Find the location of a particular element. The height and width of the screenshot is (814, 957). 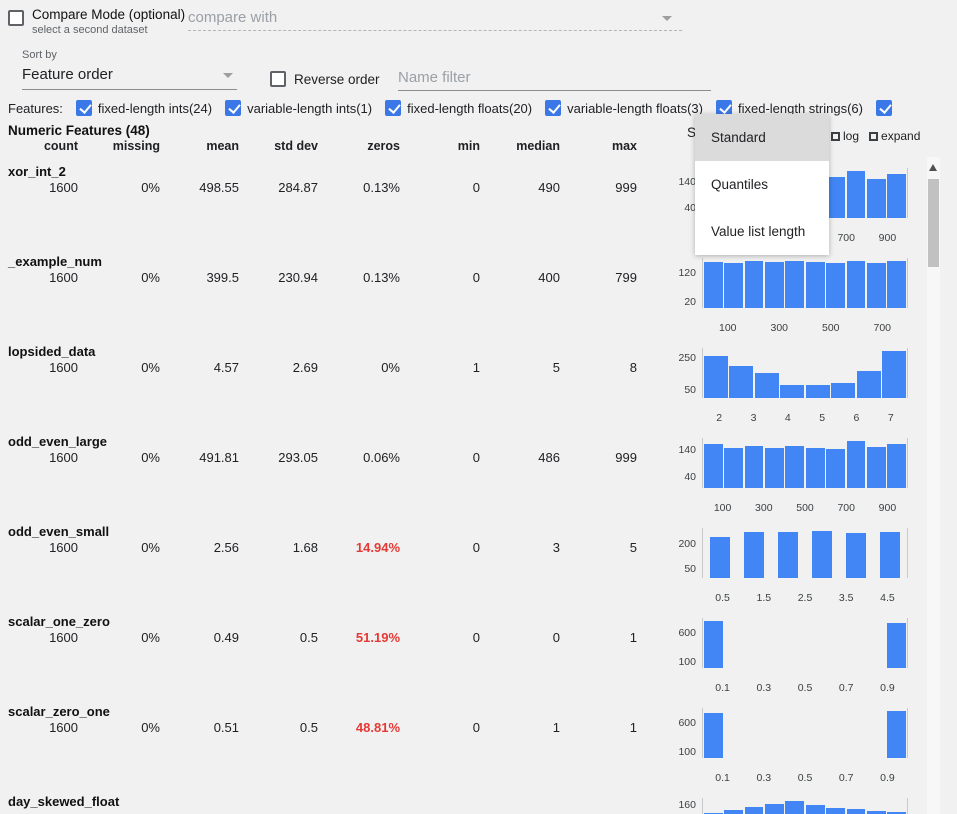

feature-type-filter: fixed-length ints(24) is located at coordinates (143, 108).